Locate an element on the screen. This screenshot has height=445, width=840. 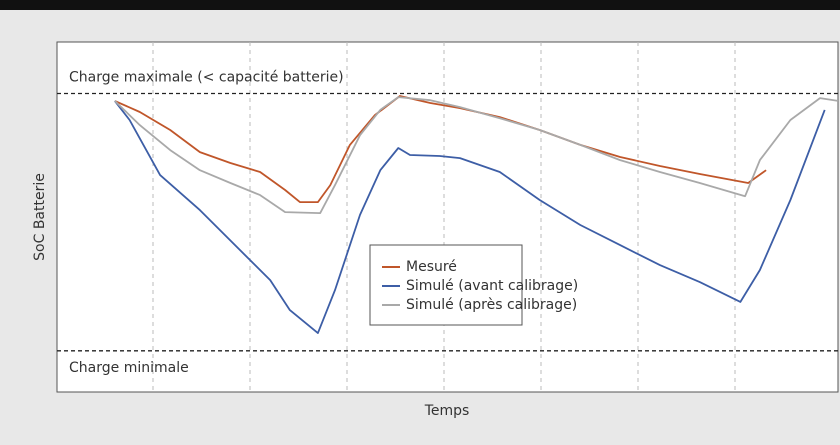
top-bar is located at coordinates (420, 5).